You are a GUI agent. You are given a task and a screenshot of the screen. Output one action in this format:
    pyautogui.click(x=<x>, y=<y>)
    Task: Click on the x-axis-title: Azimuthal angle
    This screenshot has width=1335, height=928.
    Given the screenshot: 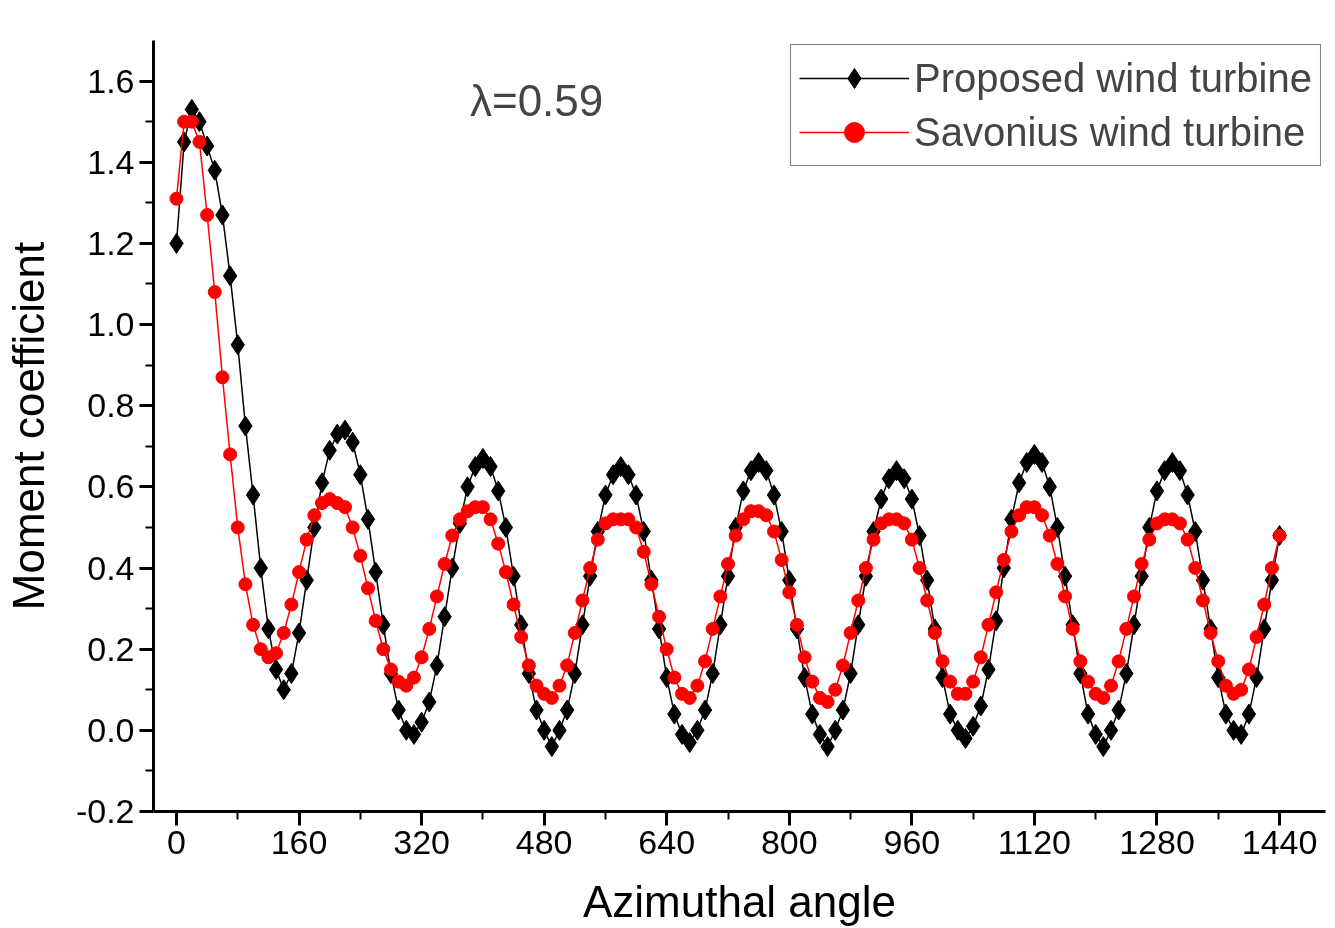 What is the action you would take?
    pyautogui.click(x=739, y=901)
    